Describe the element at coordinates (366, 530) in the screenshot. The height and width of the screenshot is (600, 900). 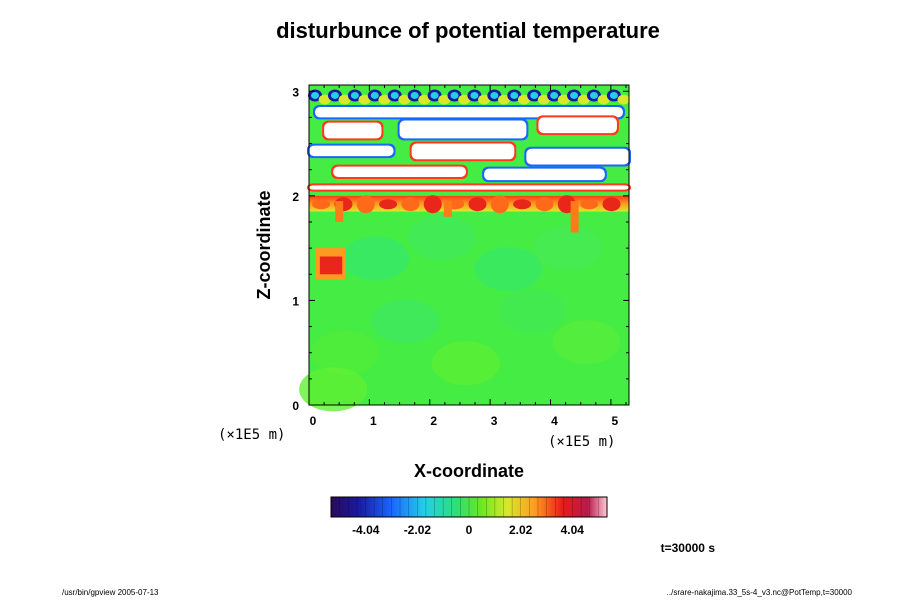
I see `colorbar-tick-label: -4.04` at that location.